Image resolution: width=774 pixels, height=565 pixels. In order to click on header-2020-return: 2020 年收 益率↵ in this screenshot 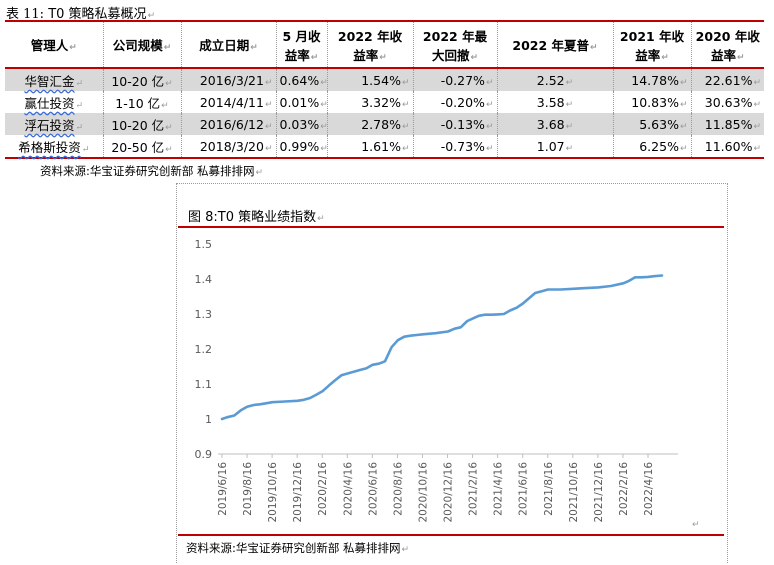, I will do `click(727, 45)`.